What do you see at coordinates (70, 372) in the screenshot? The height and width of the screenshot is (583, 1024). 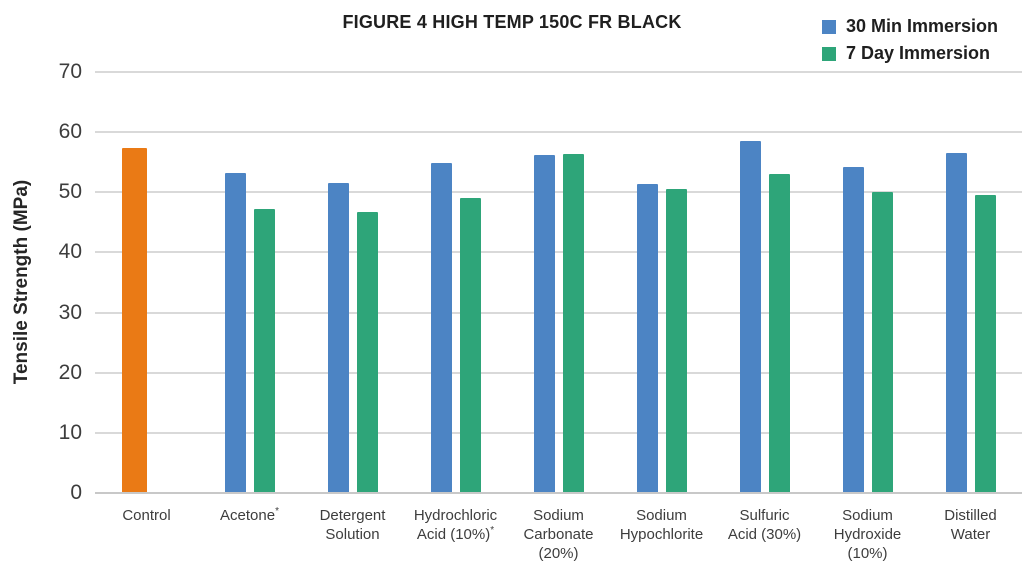 I see `y-tick-20: 20` at bounding box center [70, 372].